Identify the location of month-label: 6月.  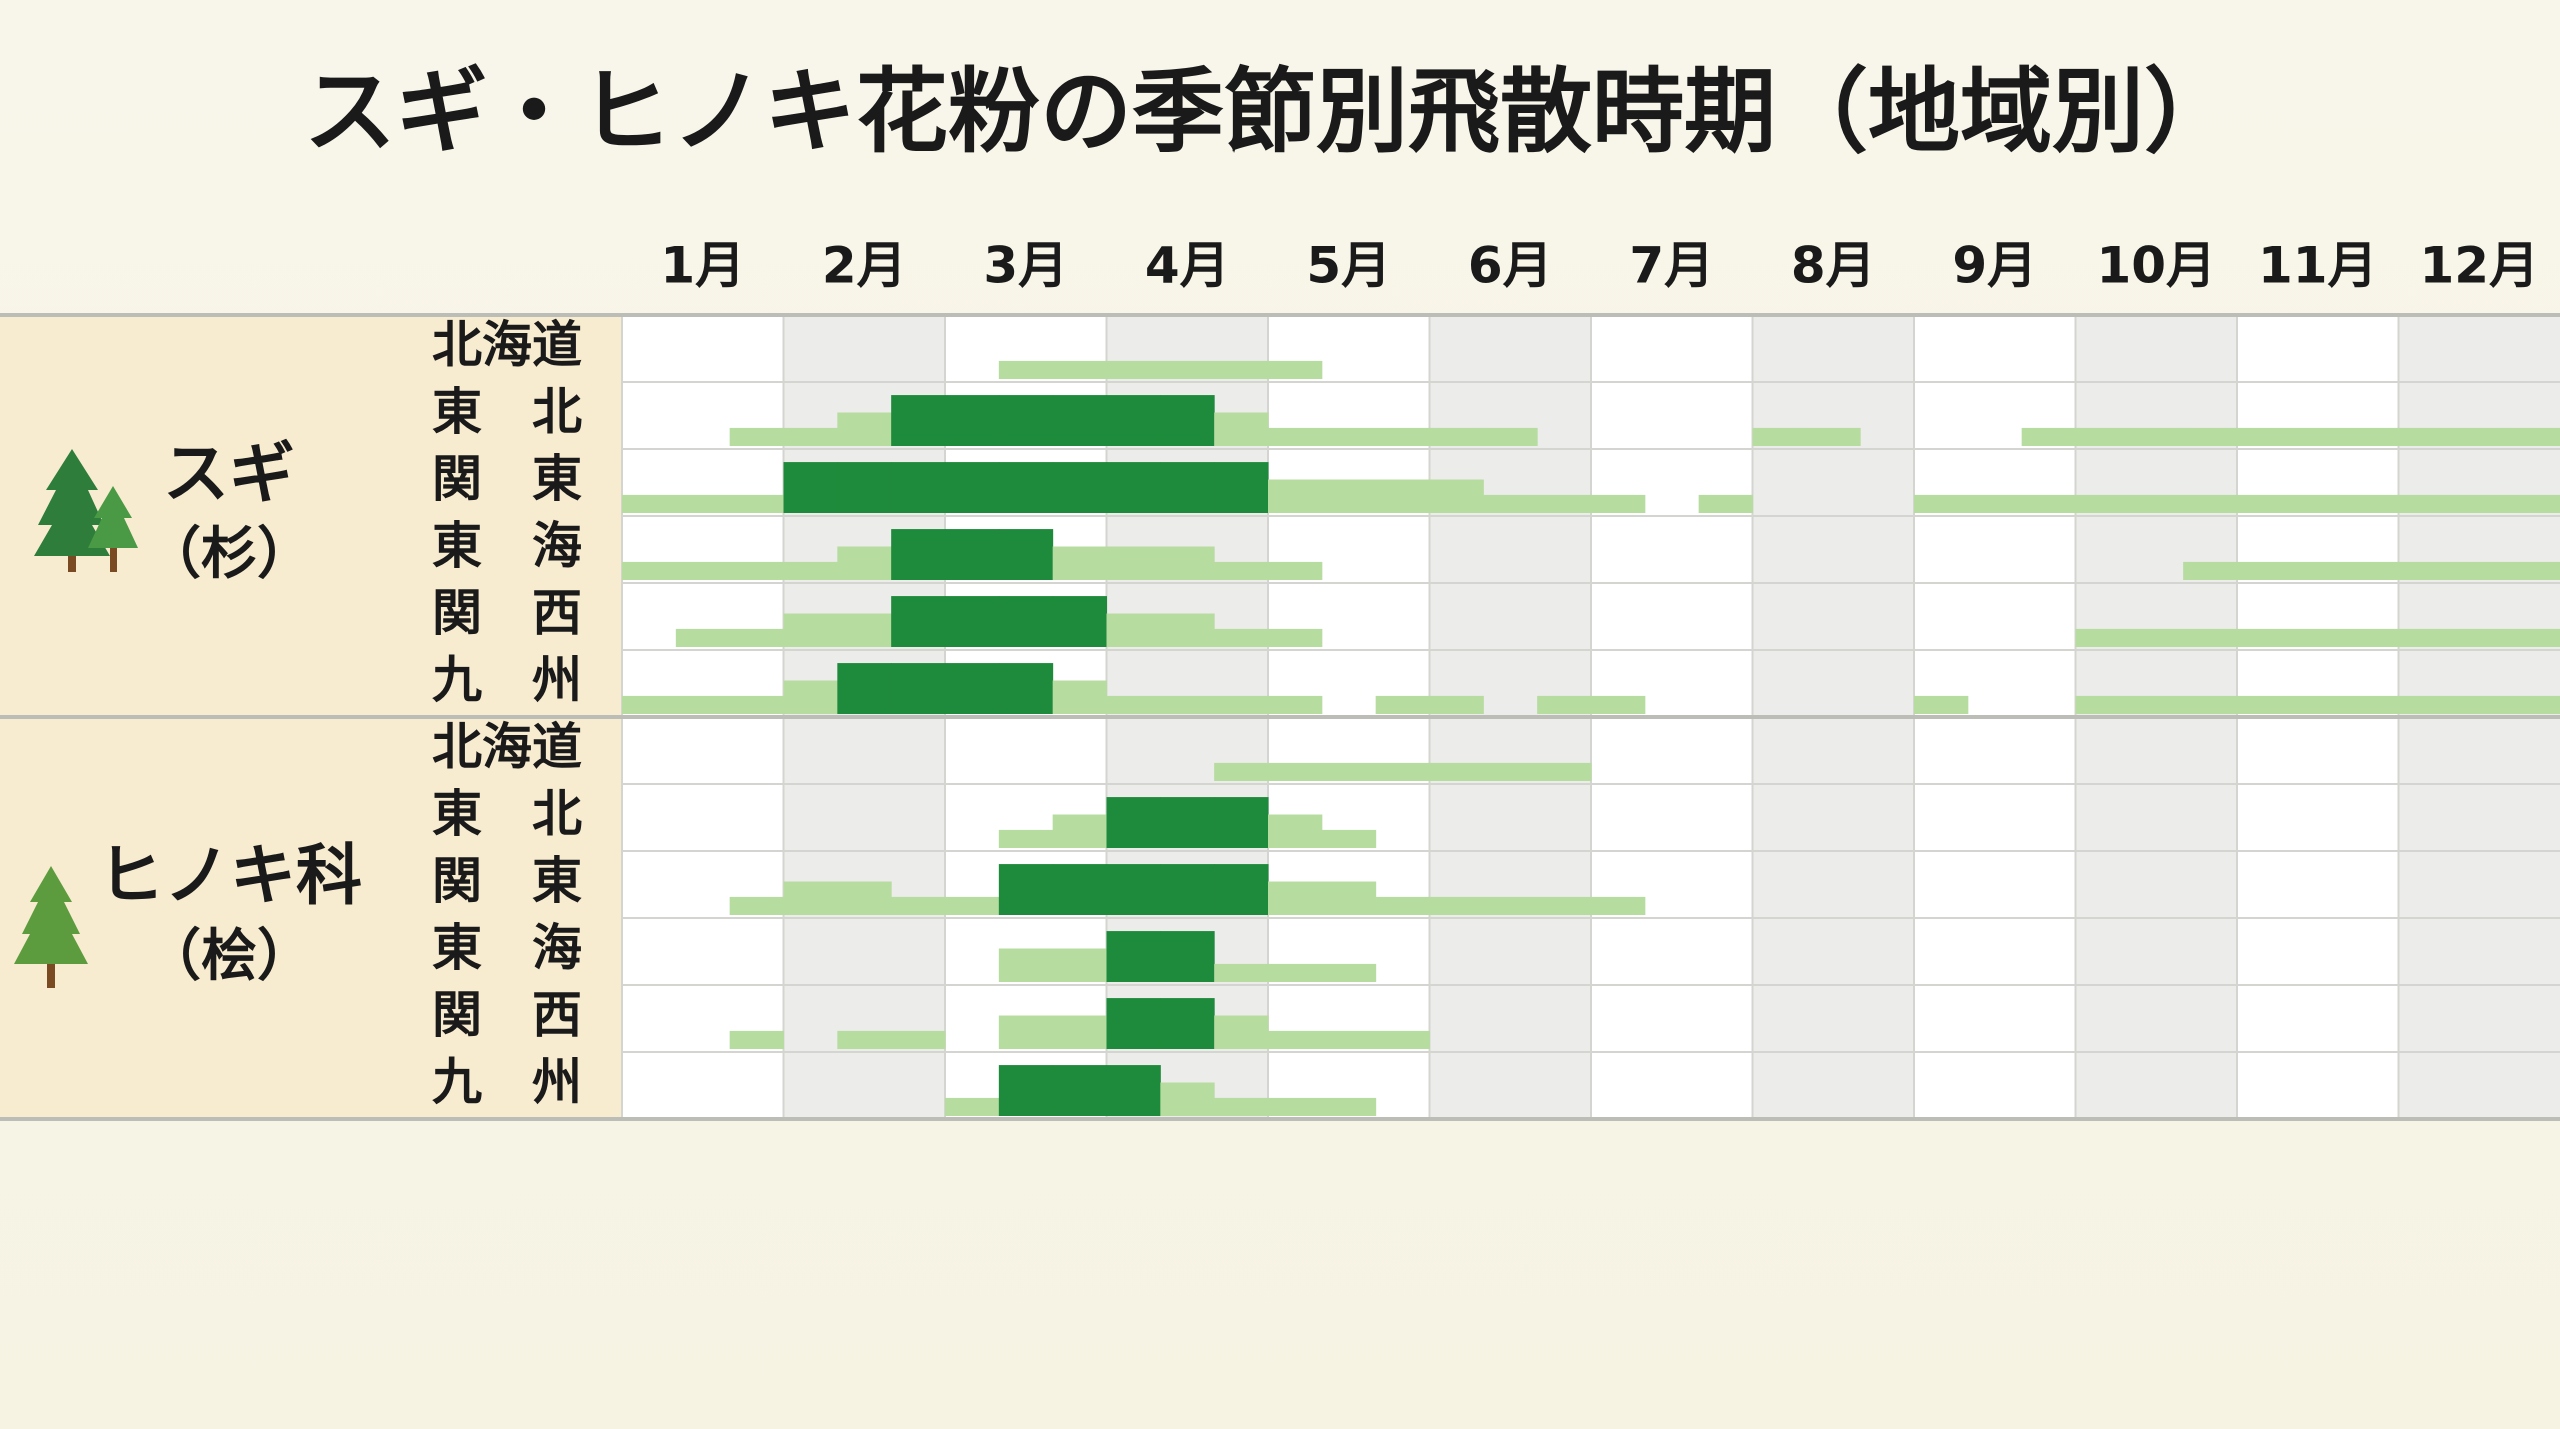
(1510, 266).